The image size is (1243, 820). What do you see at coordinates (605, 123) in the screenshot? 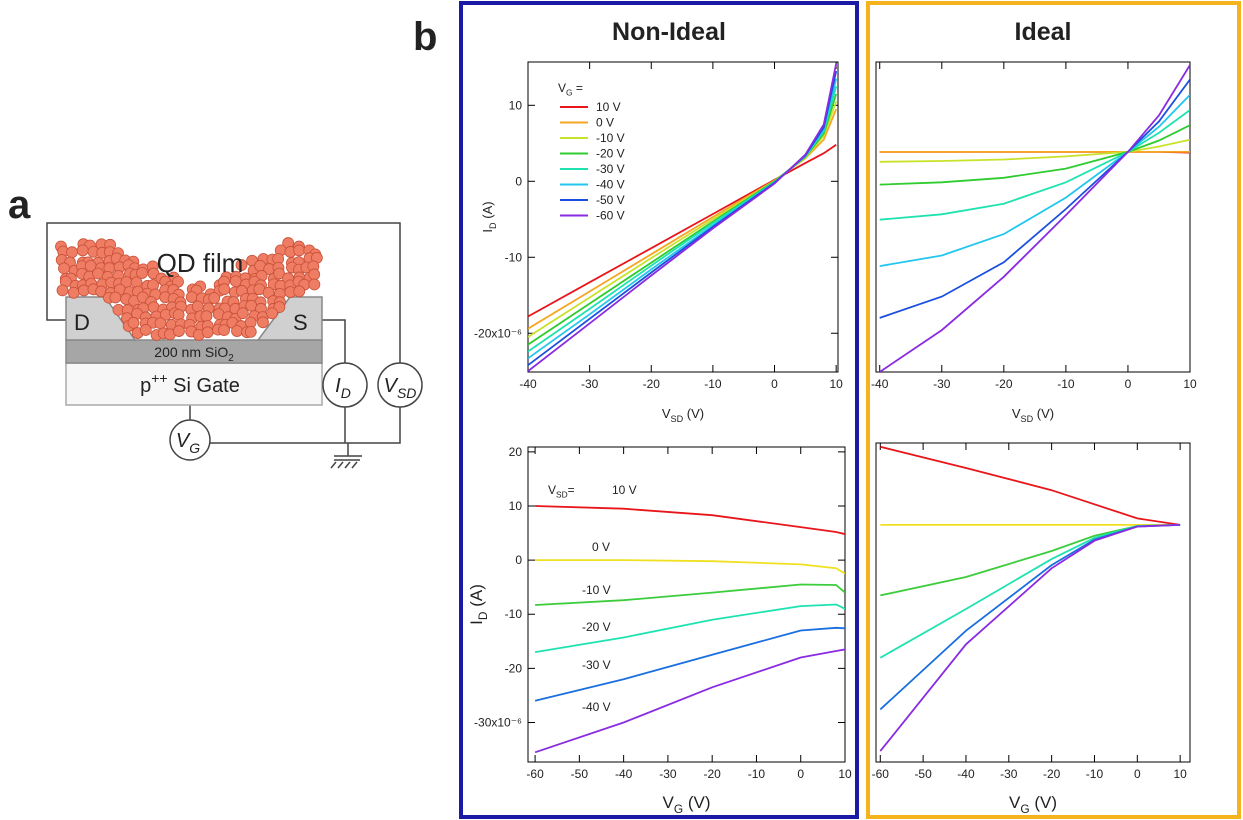
I see `legend-label: 0 V` at bounding box center [605, 123].